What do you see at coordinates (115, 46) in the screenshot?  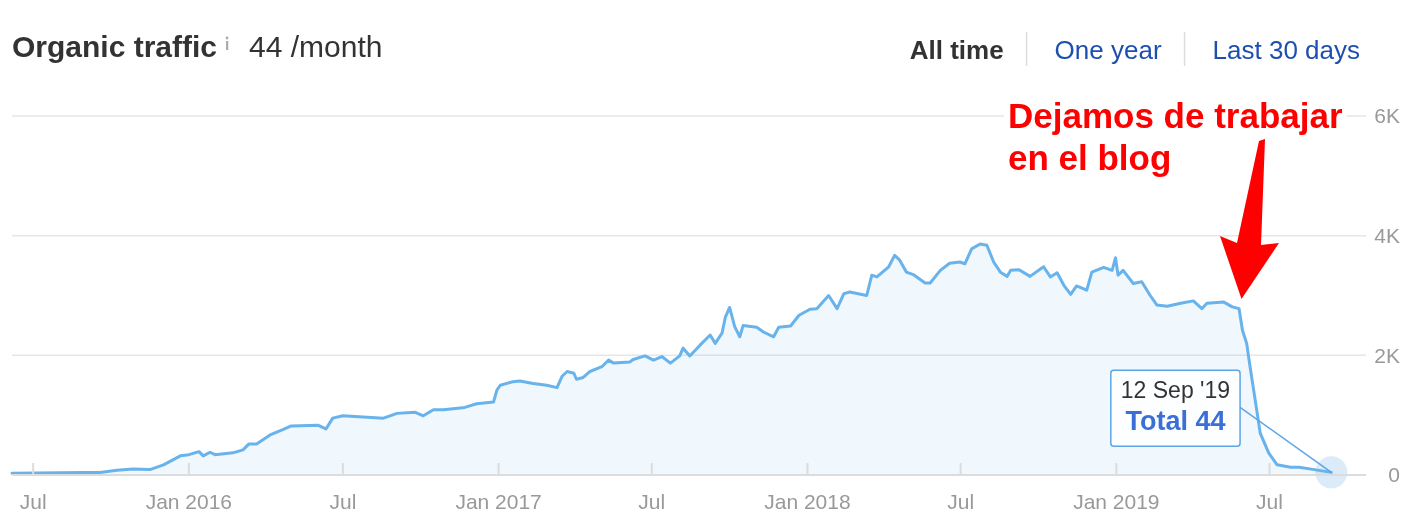 I see `chart-title: Organic traffic` at bounding box center [115, 46].